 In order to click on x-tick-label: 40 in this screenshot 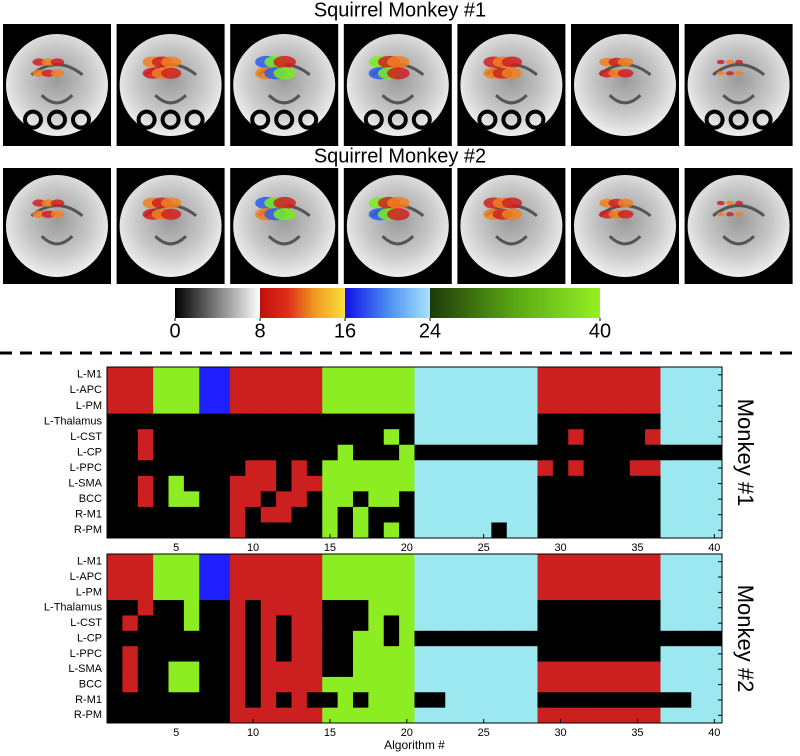, I will do `click(714, 733)`.